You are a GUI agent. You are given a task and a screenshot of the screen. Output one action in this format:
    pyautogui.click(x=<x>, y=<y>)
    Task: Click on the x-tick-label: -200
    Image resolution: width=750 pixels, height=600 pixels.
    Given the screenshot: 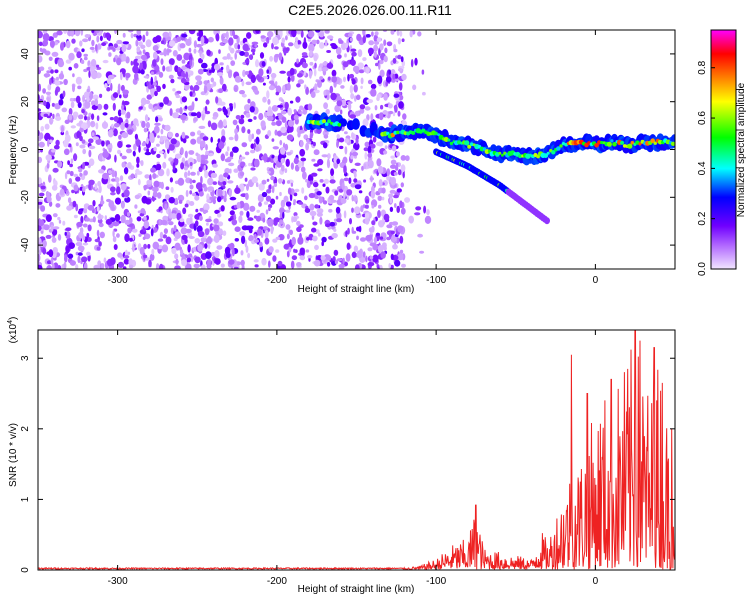 What is the action you would take?
    pyautogui.click(x=277, y=581)
    